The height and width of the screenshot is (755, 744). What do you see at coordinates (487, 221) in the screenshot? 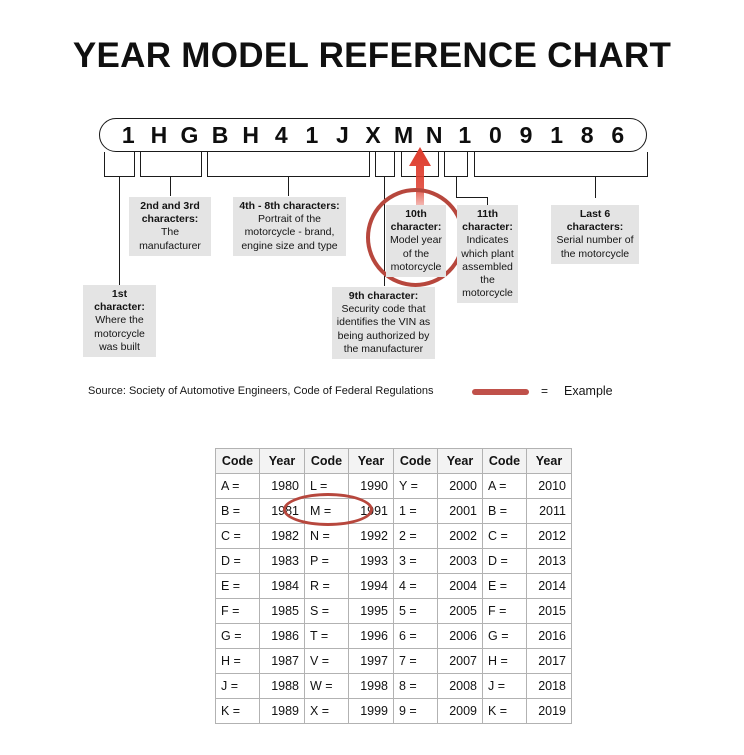
I see `callout-eleventh-character-header: 11th character:` at bounding box center [487, 221].